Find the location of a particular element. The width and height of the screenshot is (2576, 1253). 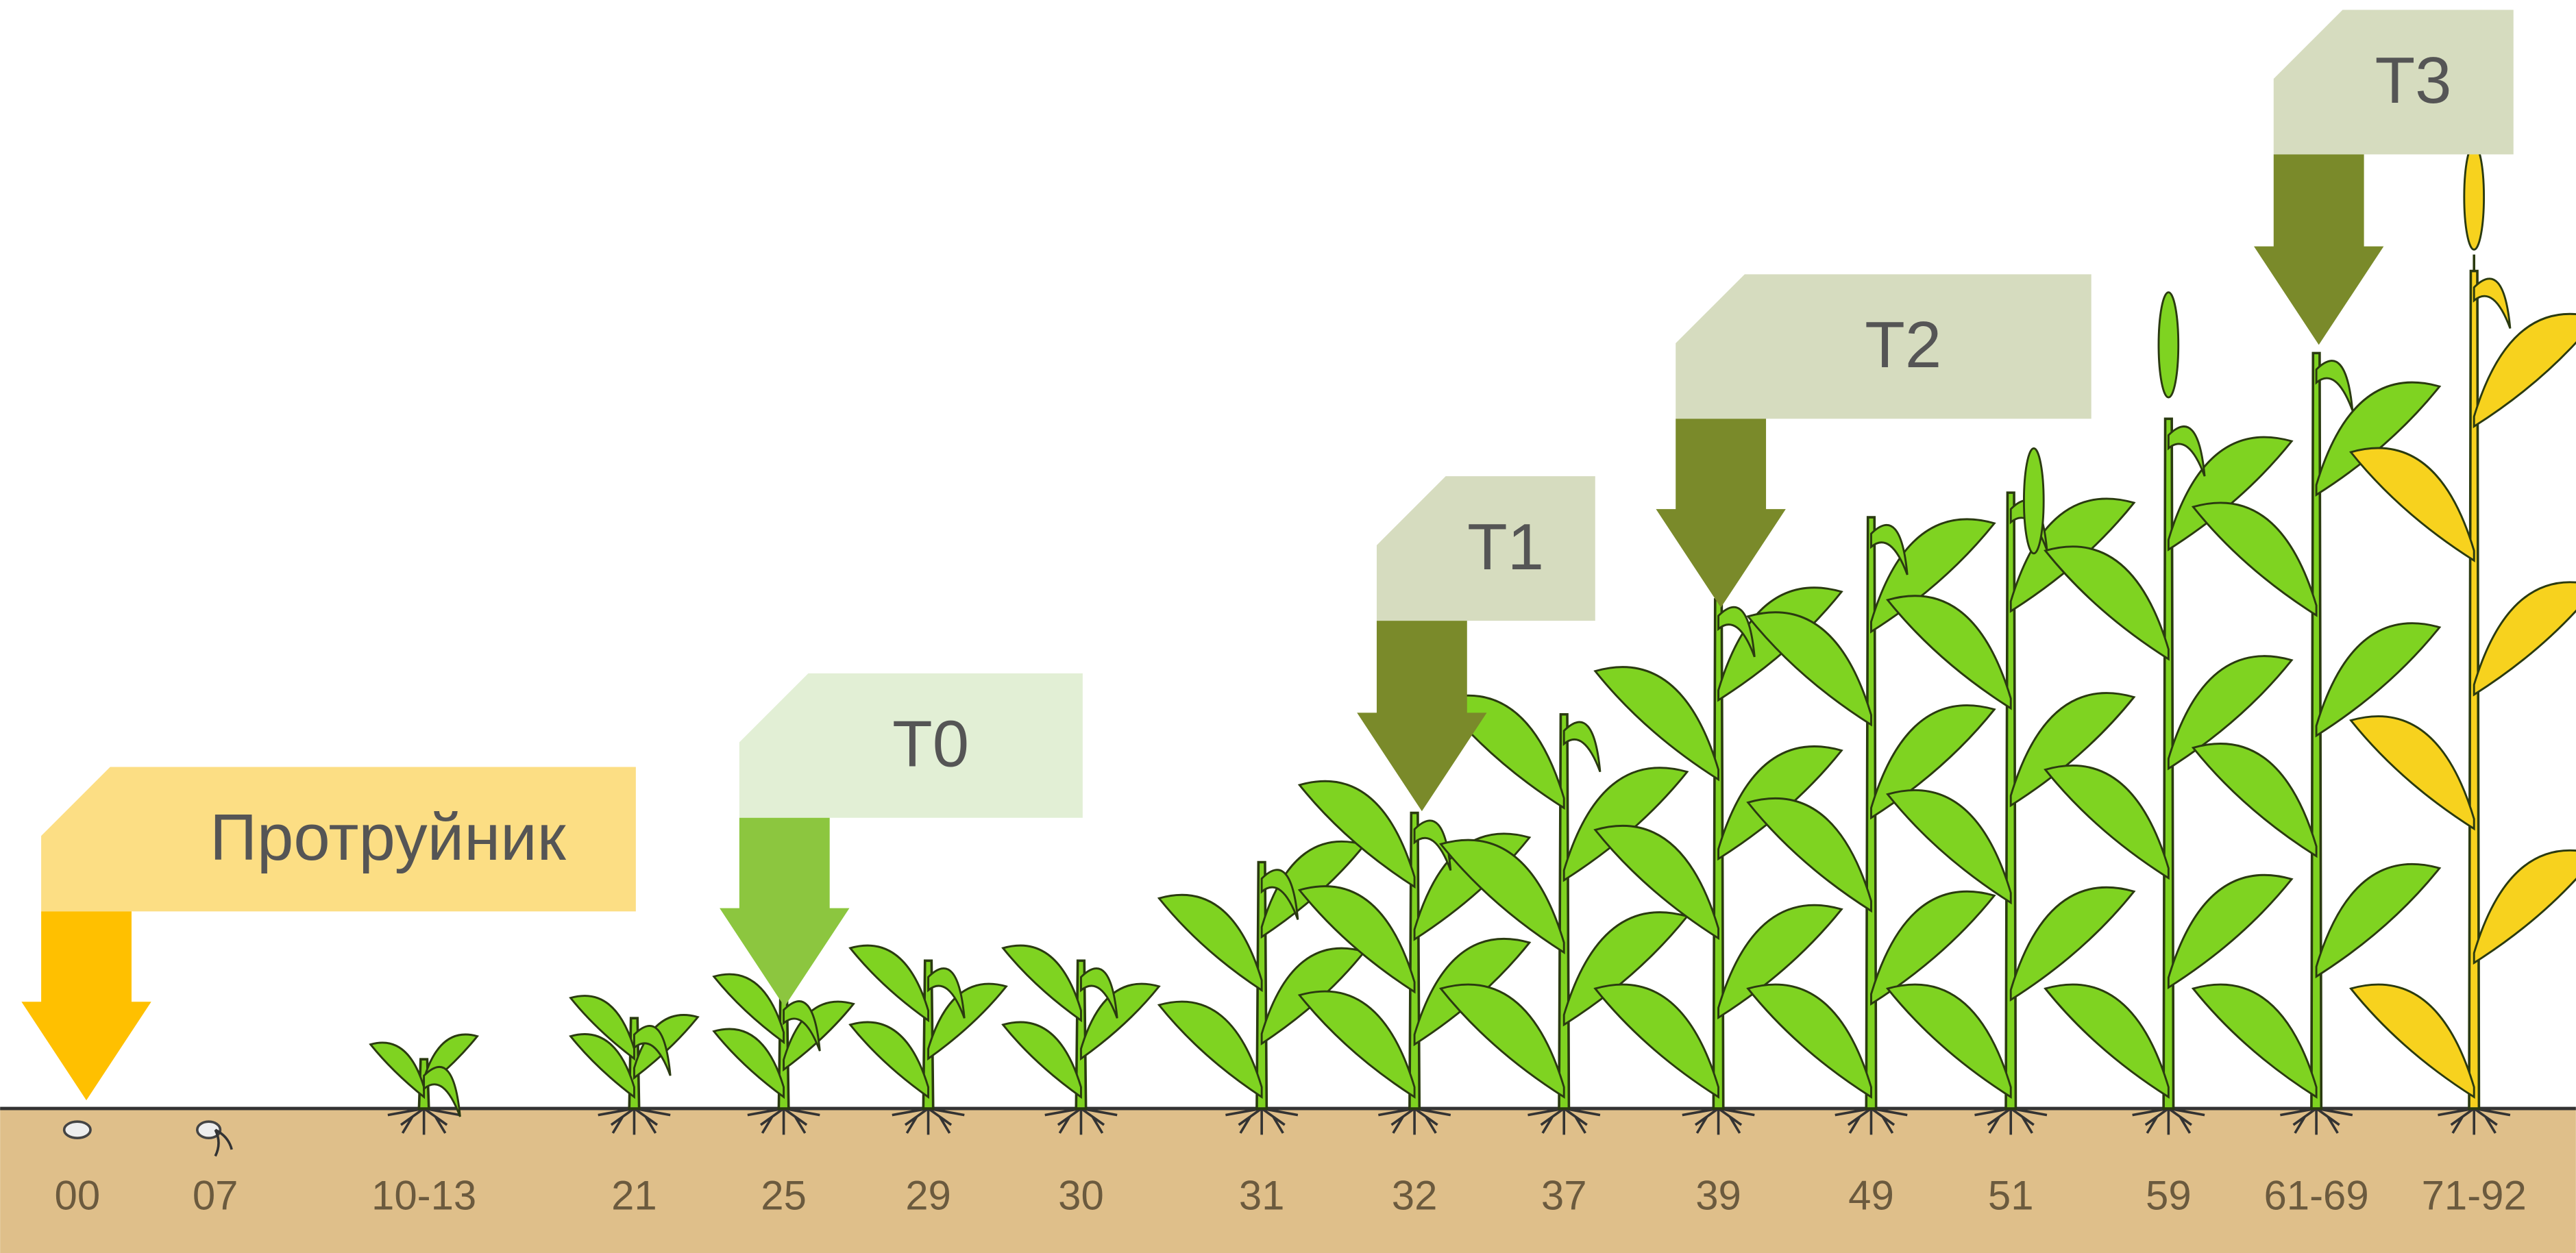

stage-label: 21 is located at coordinates (634, 1196).